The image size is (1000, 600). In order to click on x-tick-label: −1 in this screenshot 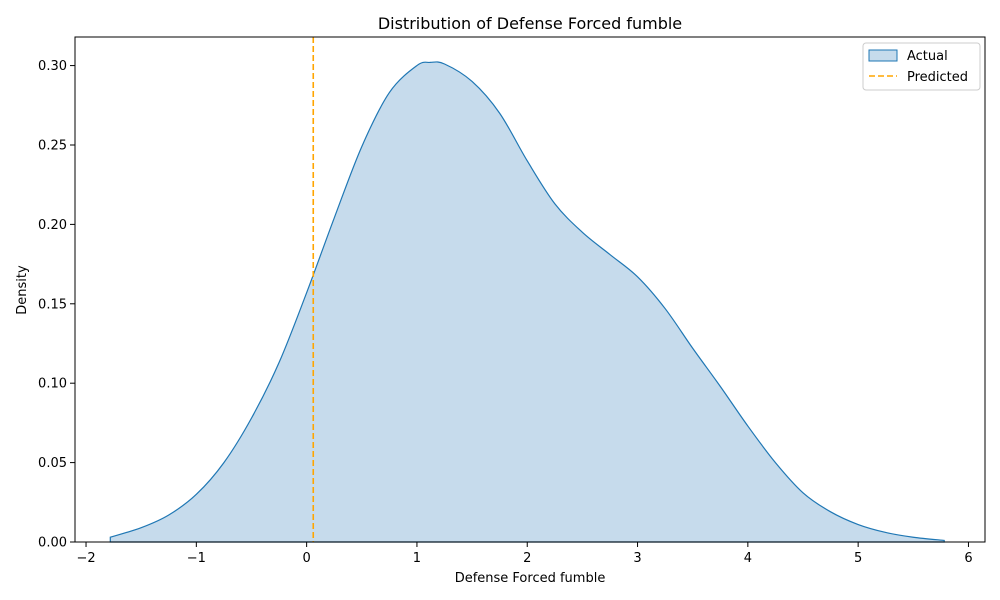, I will do `click(196, 558)`.